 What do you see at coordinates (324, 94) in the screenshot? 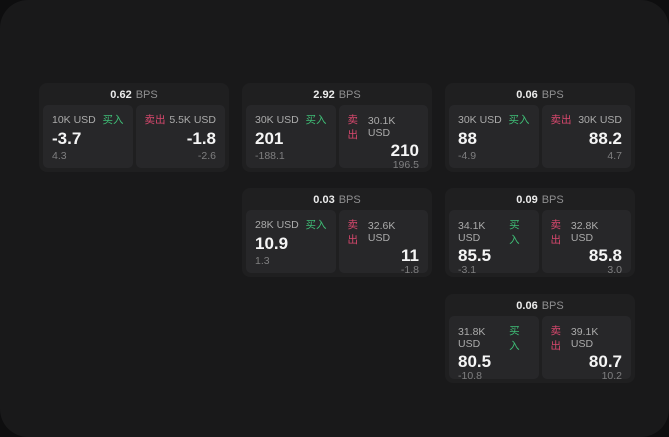
I see `spread-value: 2.92` at bounding box center [324, 94].